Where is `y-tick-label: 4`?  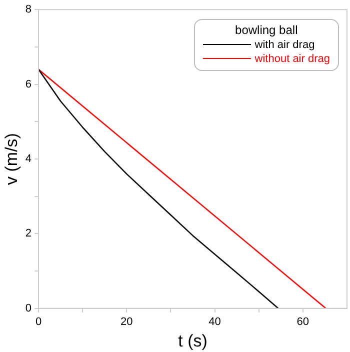 y-tick-label: 4 is located at coordinates (28, 159).